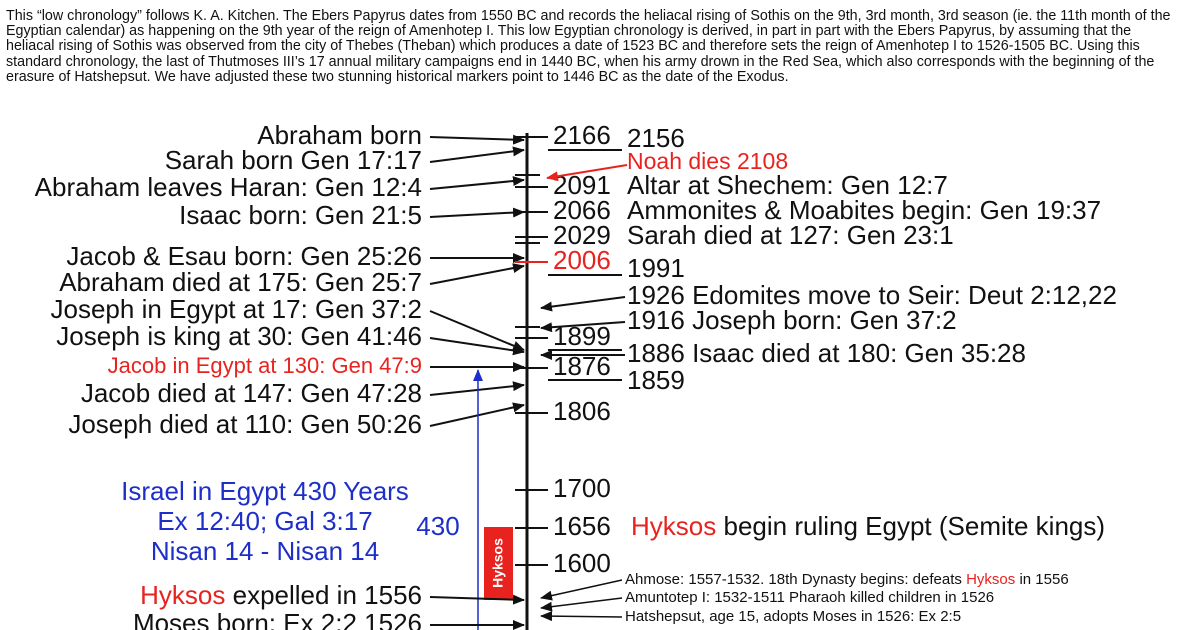  I want to click on event-label: Ammonites & Moabites begin: Gen 19:37, so click(864, 210).